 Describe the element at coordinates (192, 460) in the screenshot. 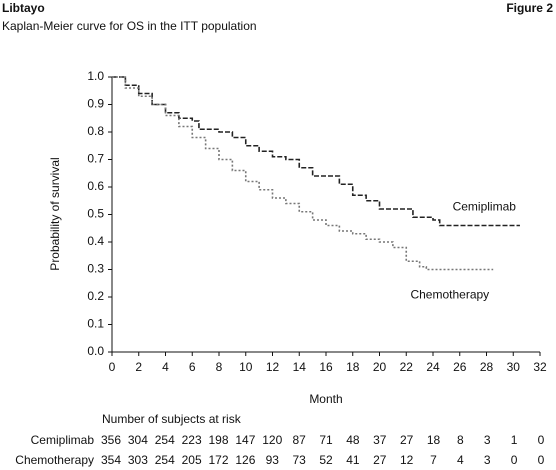

I see `at-risk-value: 205` at that location.